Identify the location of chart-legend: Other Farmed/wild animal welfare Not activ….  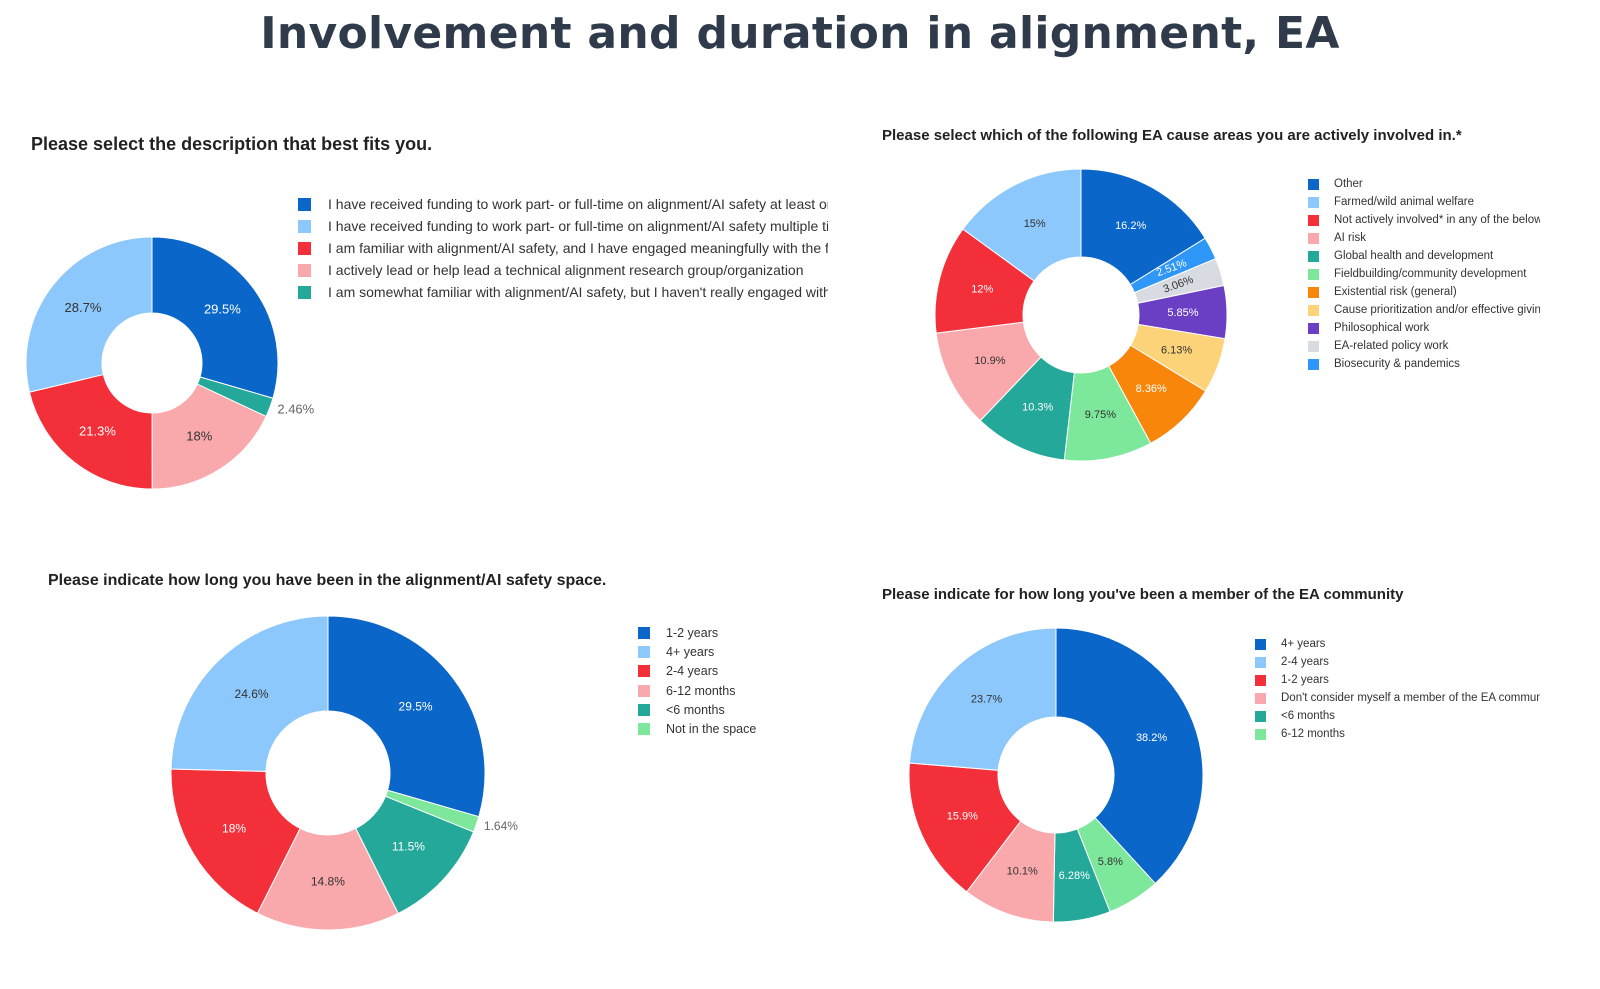
(1424, 274).